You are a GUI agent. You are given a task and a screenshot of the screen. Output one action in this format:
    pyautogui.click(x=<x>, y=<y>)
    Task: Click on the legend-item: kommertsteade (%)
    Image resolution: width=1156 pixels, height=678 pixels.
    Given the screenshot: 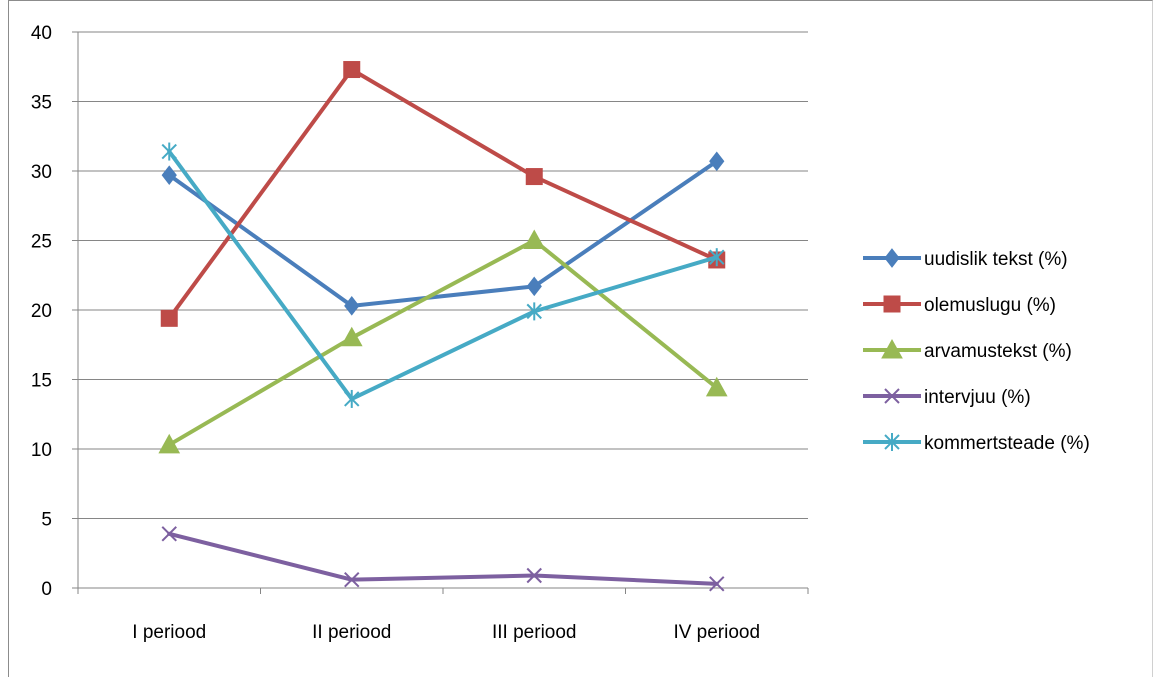 What is the action you would take?
    pyautogui.click(x=976, y=443)
    